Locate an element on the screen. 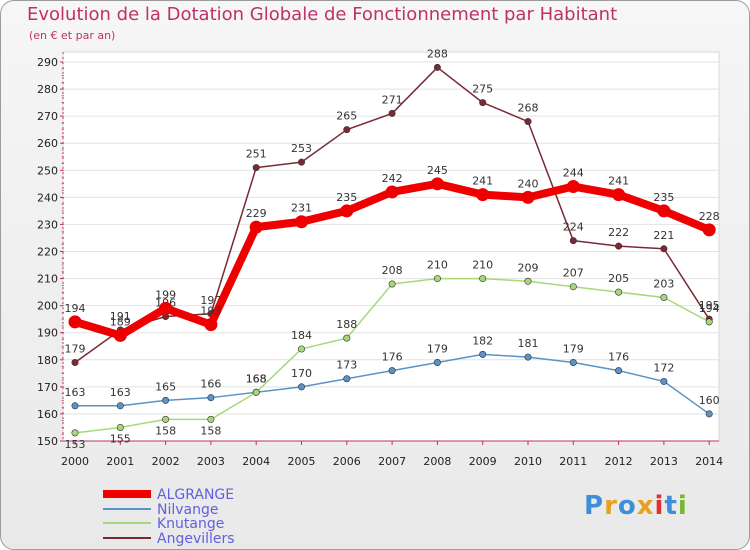 Image resolution: width=750 pixels, height=550 pixels. x-tick-label: 2004 is located at coordinates (256, 461).